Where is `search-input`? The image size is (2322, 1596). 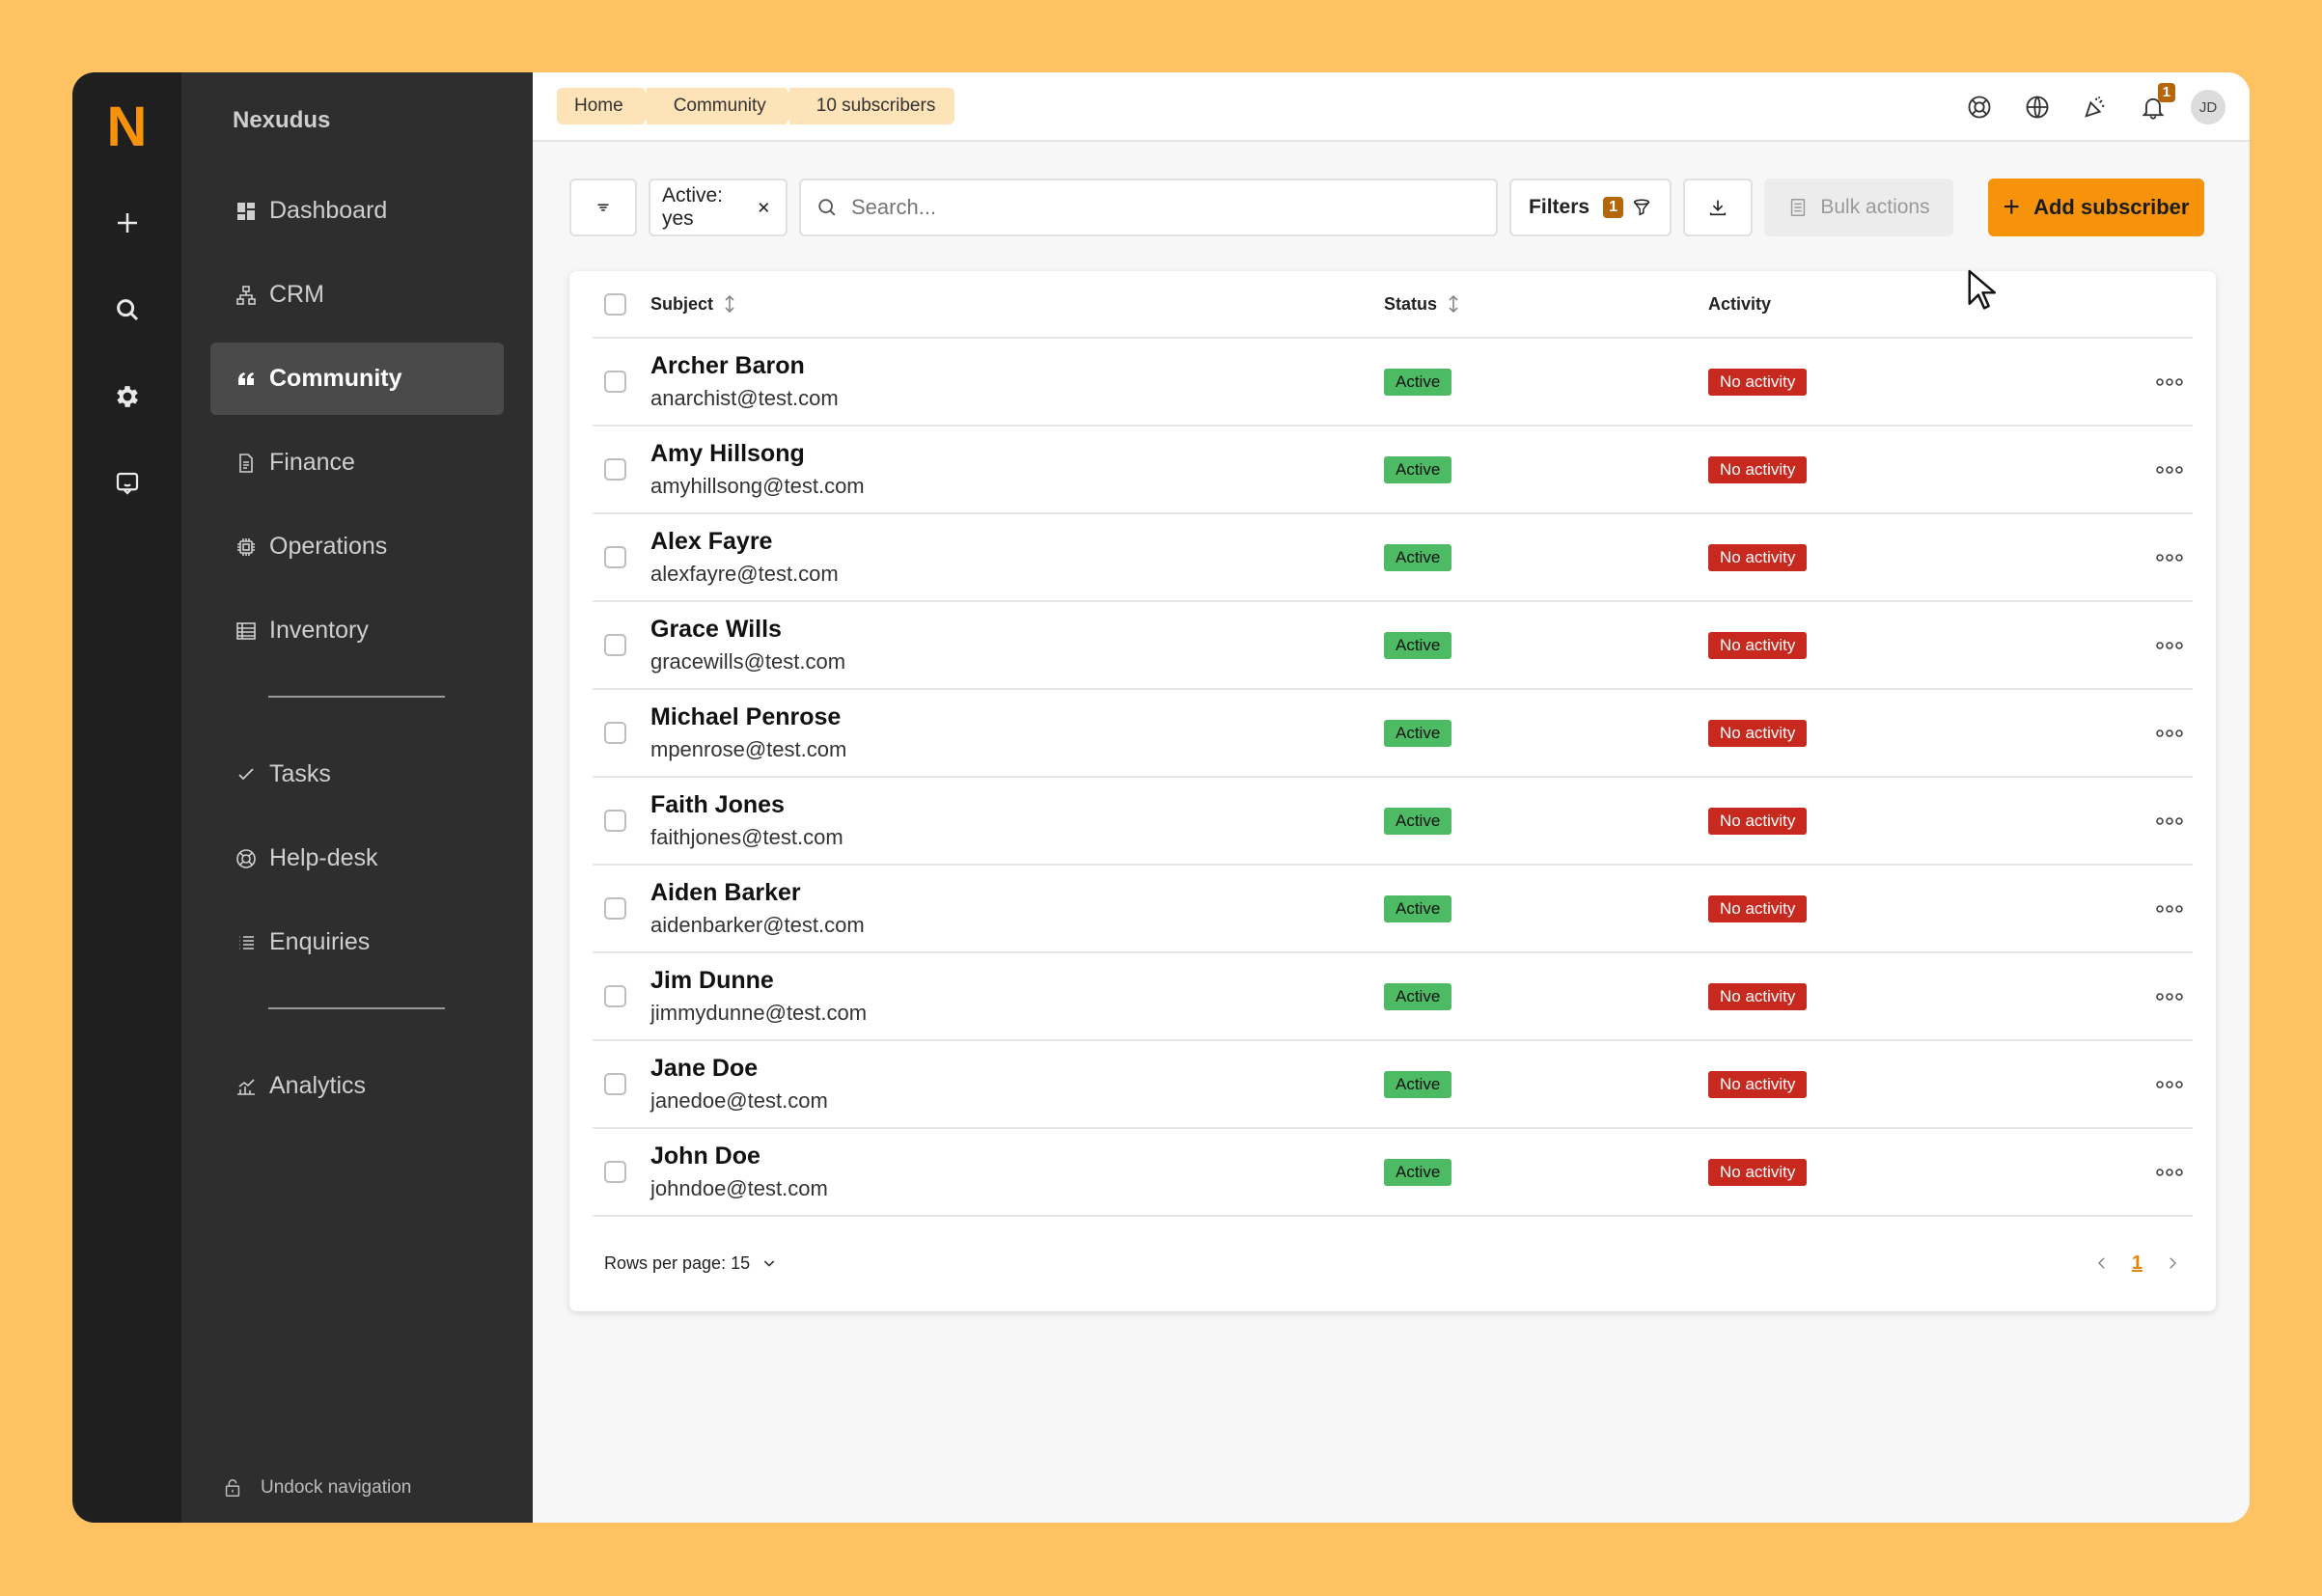
search-input is located at coordinates (1140, 207).